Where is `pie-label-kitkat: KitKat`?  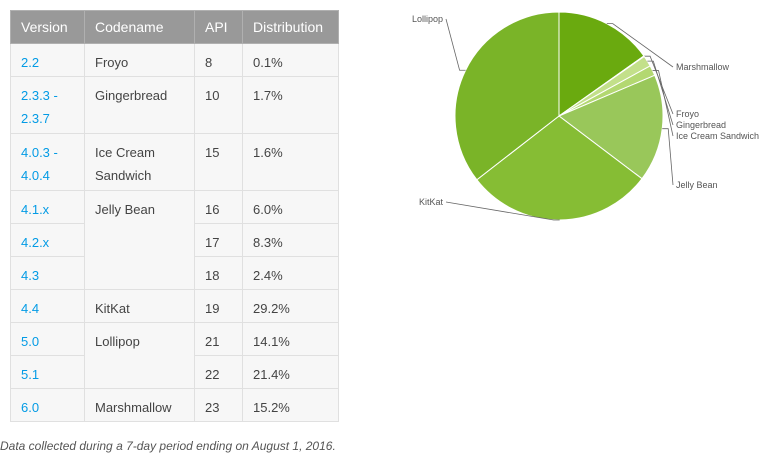 pie-label-kitkat: KitKat is located at coordinates (431, 202).